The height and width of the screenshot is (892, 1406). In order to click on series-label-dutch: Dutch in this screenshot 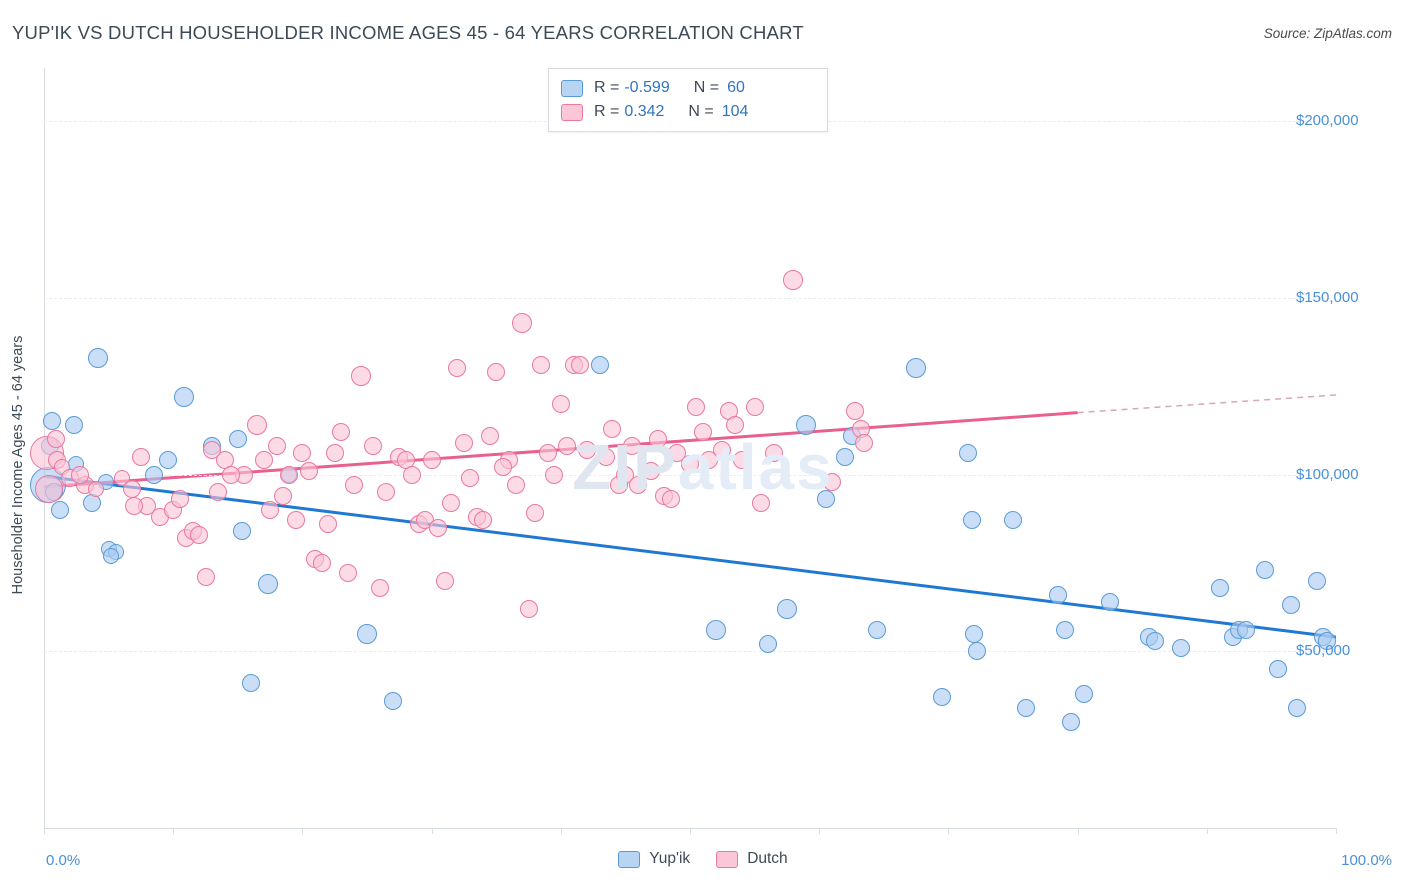, I will do `click(767, 858)`.